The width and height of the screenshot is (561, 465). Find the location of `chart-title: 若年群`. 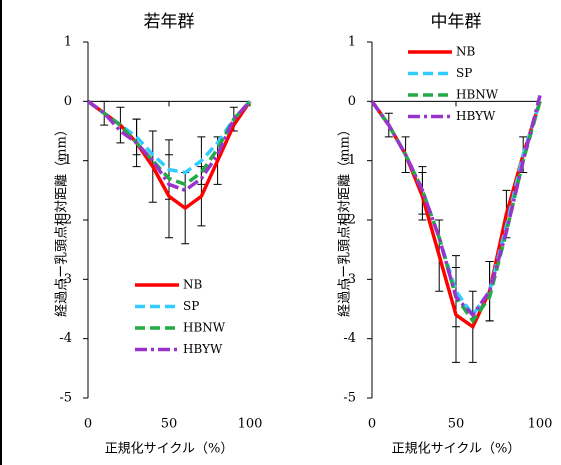

chart-title: 若年群 is located at coordinates (169, 22).